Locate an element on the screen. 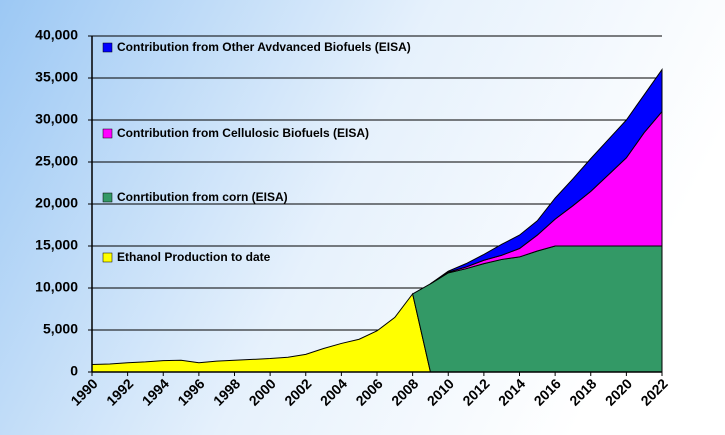 The height and width of the screenshot is (435, 725). y-tick-label: 40,000 is located at coordinates (56, 35).